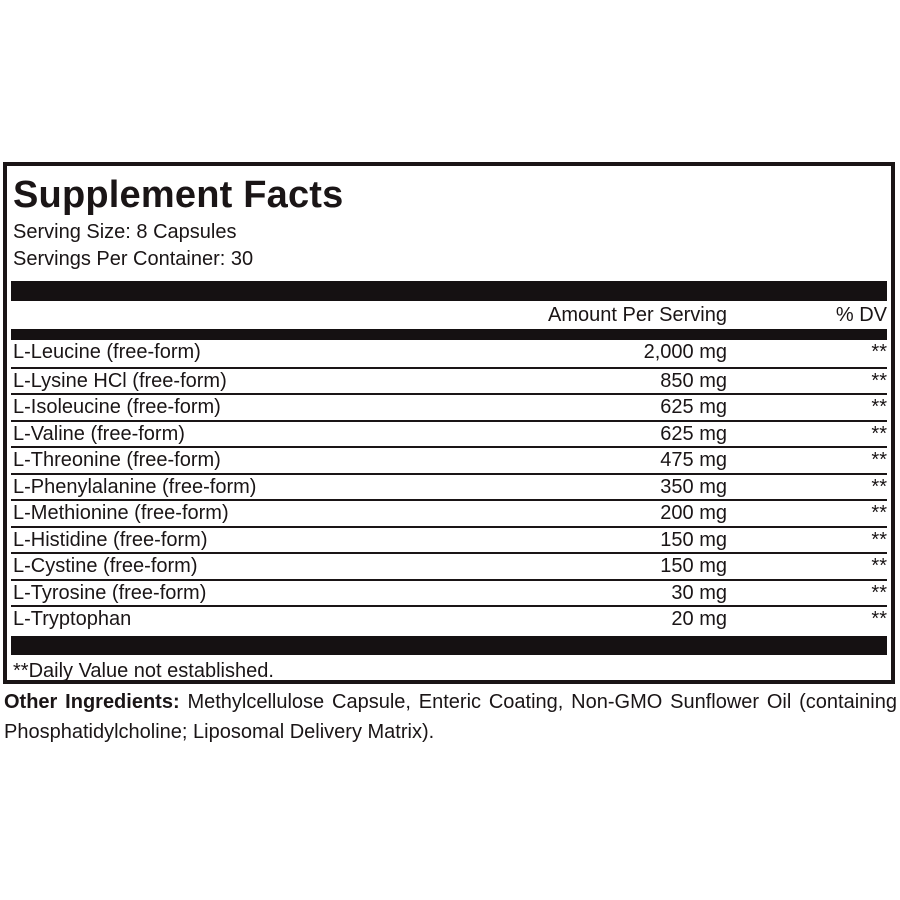 The image size is (900, 900). I want to click on ingredient-name: L-Lysine HCl (free-form), so click(120, 380).